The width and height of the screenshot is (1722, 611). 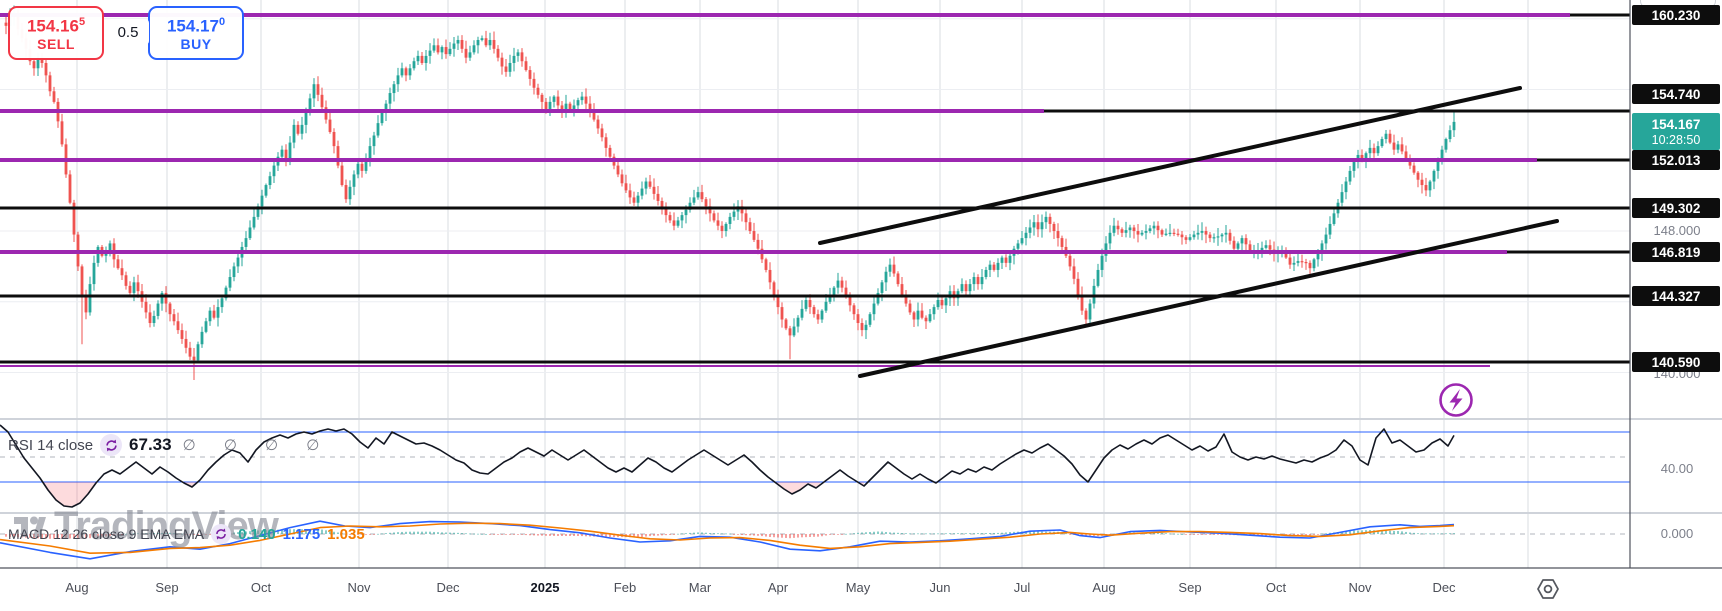 I want to click on time-axis-label: May, so click(x=858, y=587).